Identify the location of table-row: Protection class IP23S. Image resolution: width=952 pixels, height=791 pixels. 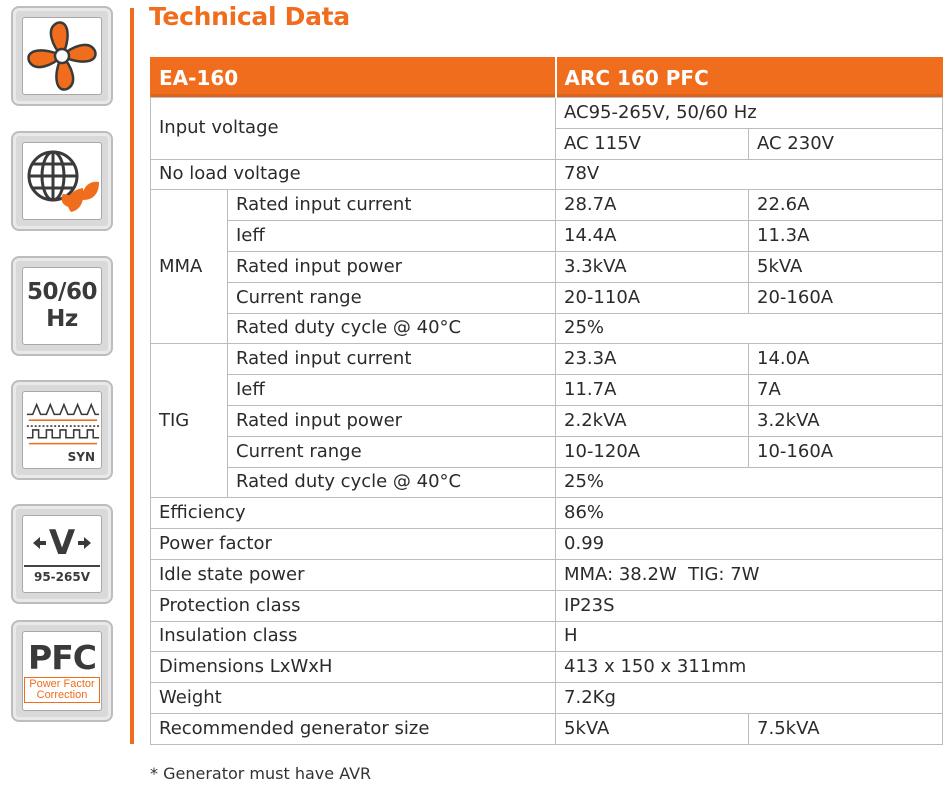
(546, 605).